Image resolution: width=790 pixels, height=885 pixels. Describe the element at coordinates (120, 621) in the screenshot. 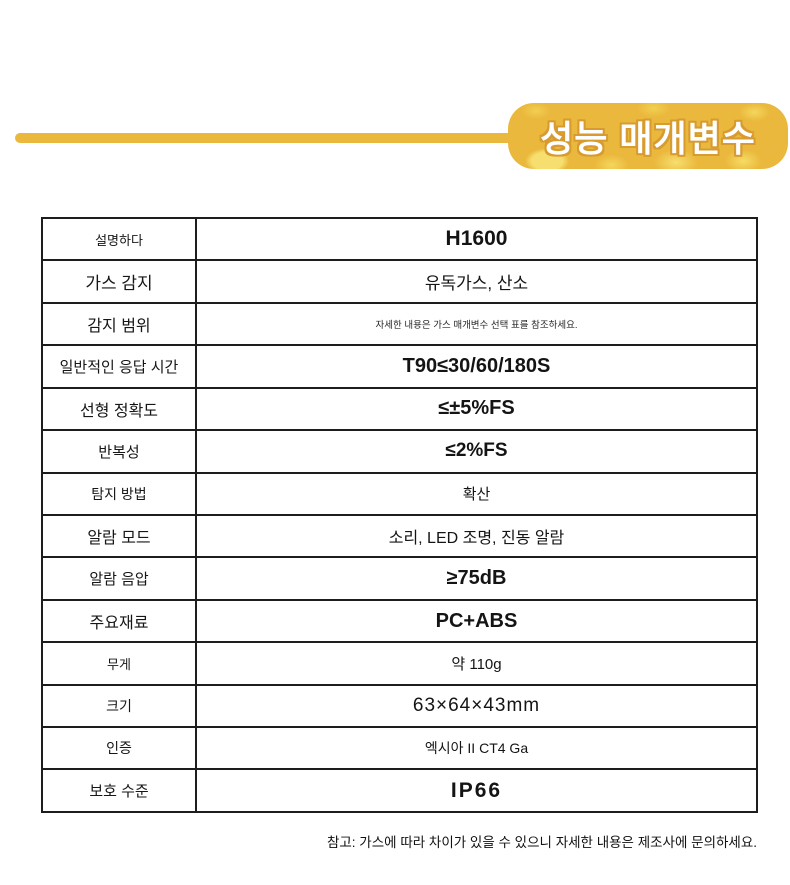

I see `spec-label: 주요재료` at that location.